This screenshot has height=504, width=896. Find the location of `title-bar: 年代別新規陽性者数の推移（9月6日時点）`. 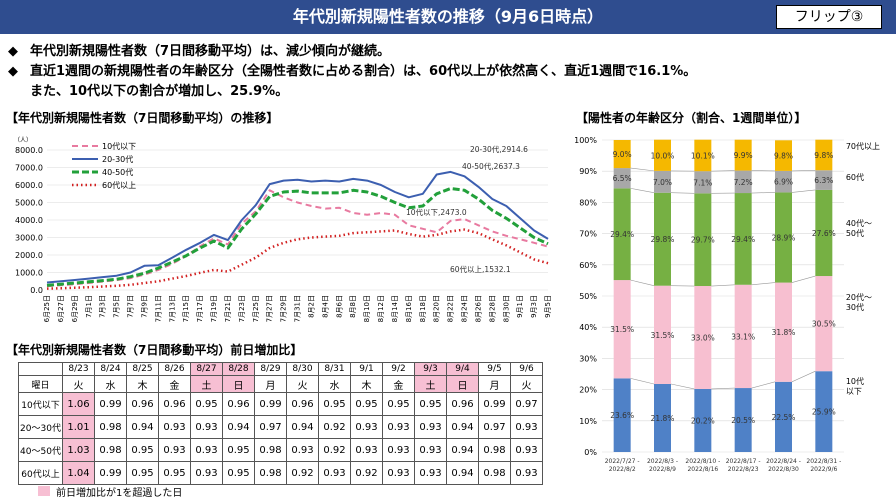

title-bar: 年代別新規陽性者数の推移（9月6日時点） is located at coordinates (448, 17).